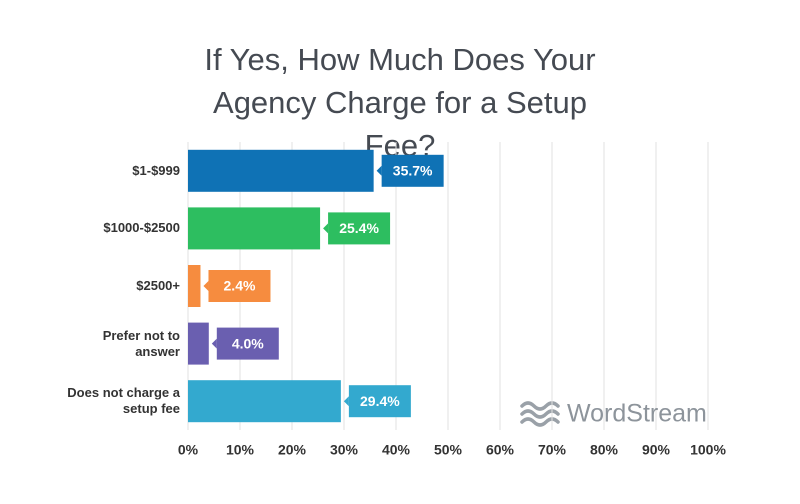  What do you see at coordinates (396, 450) in the screenshot?
I see `x-tick-label: 40%` at bounding box center [396, 450].